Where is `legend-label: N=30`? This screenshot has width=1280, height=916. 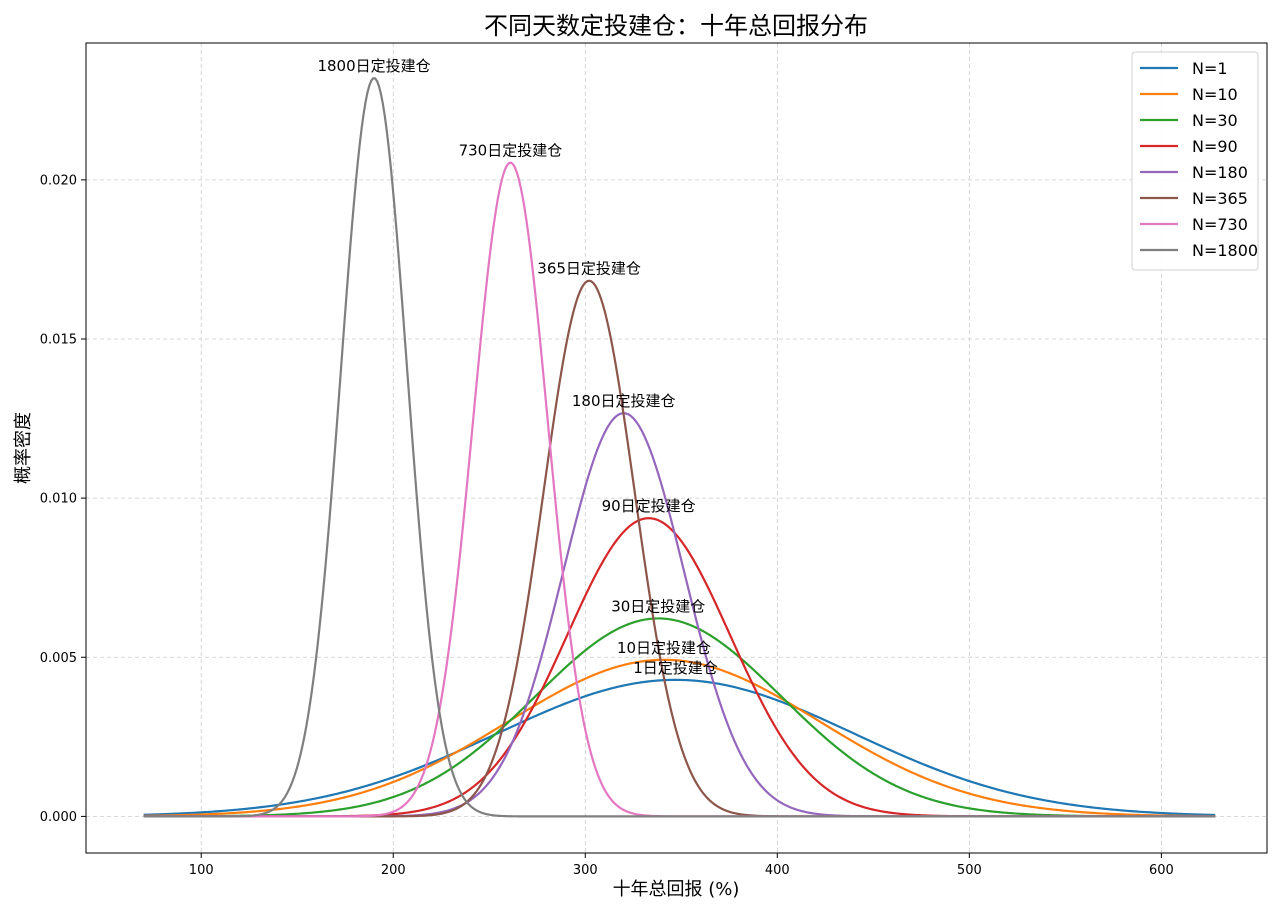
legend-label: N=30 is located at coordinates (1215, 120).